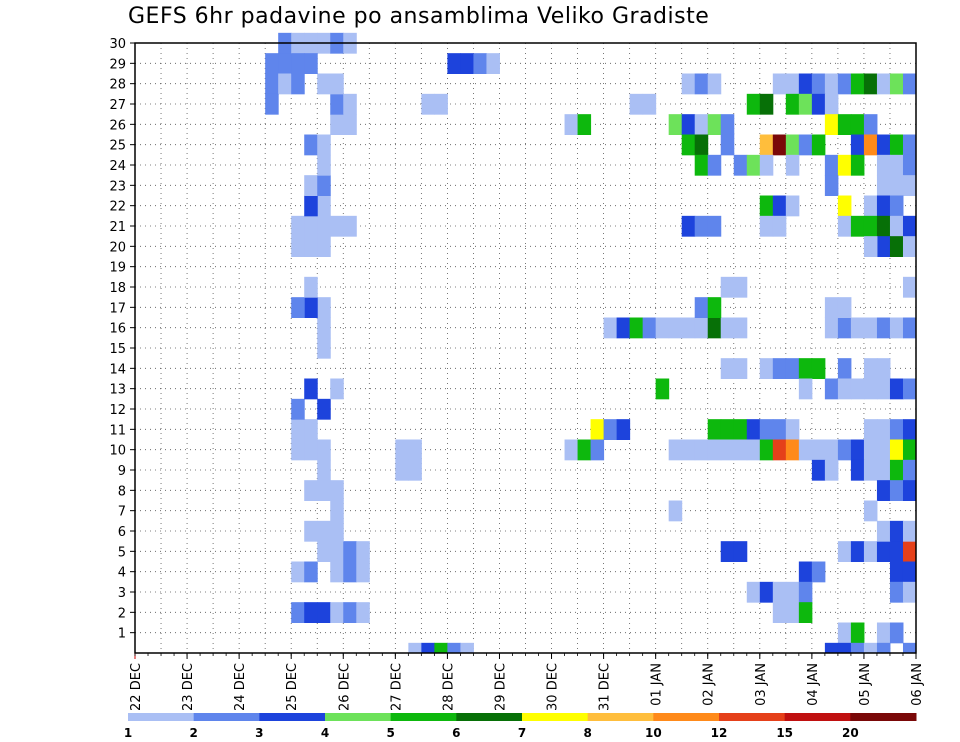 The image size is (960, 742). I want to click on x-tick-label: 26 DEC, so click(344, 687).